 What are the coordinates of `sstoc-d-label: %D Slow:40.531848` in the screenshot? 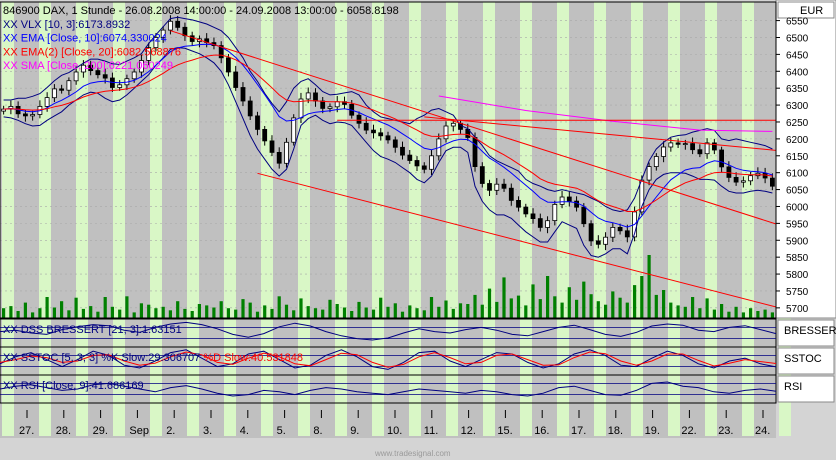 It's located at (251, 358).